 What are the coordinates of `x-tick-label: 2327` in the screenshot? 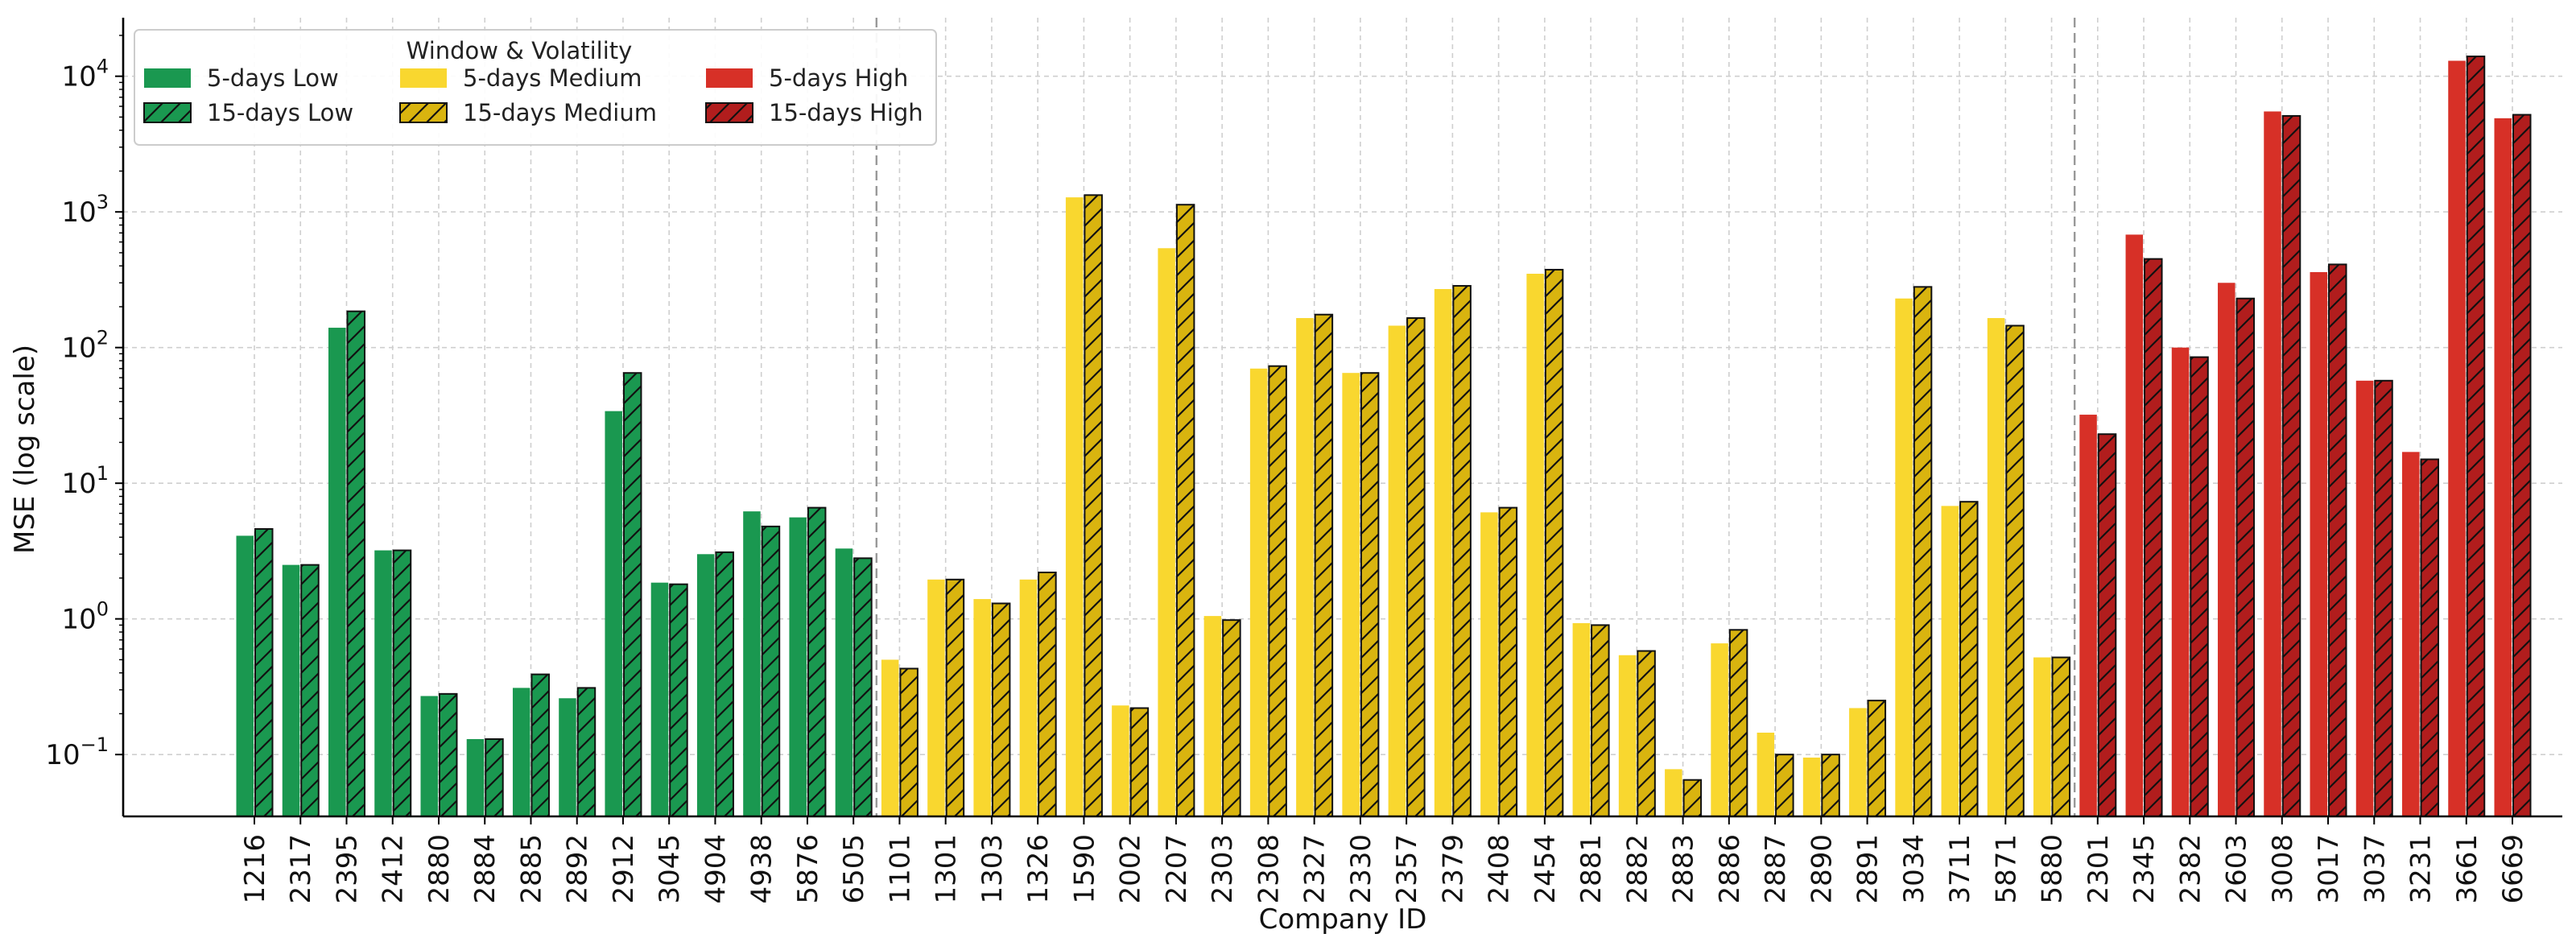 It's located at (1315, 869).